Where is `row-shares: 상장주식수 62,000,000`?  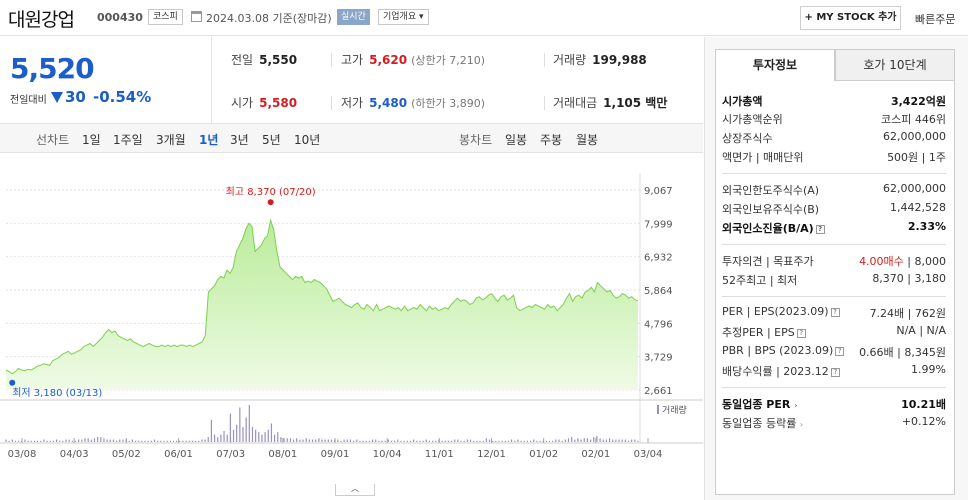 row-shares: 상장주식수 62,000,000 is located at coordinates (834, 137).